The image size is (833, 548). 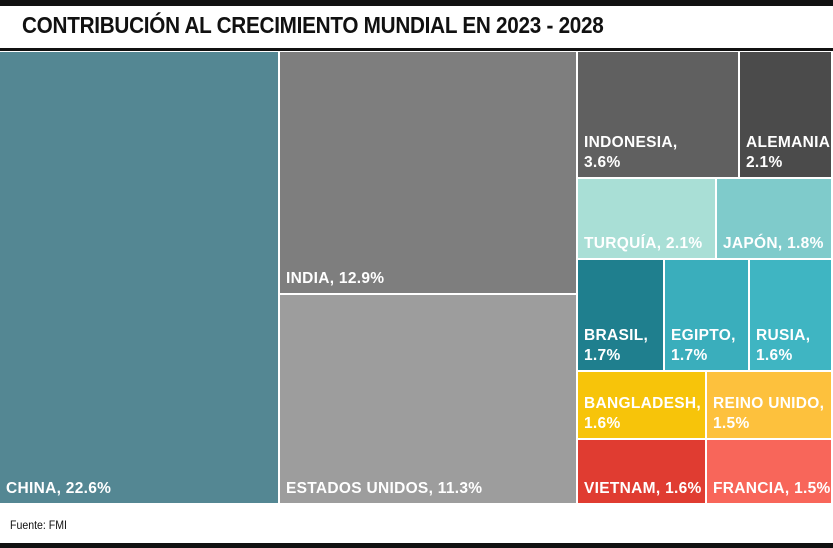 What do you see at coordinates (361, 278) in the screenshot?
I see `tile-value: 12.9%` at bounding box center [361, 278].